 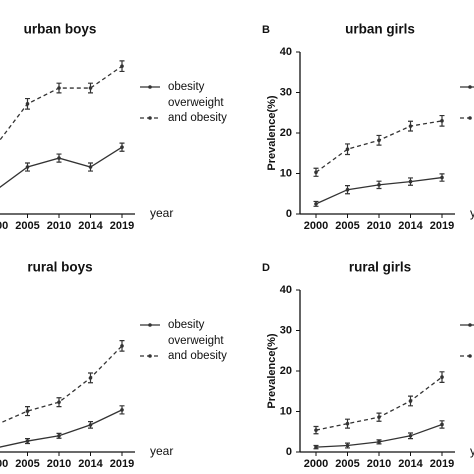 What do you see at coordinates (59, 267) in the screenshot?
I see `chart-title: rural boys` at bounding box center [59, 267].